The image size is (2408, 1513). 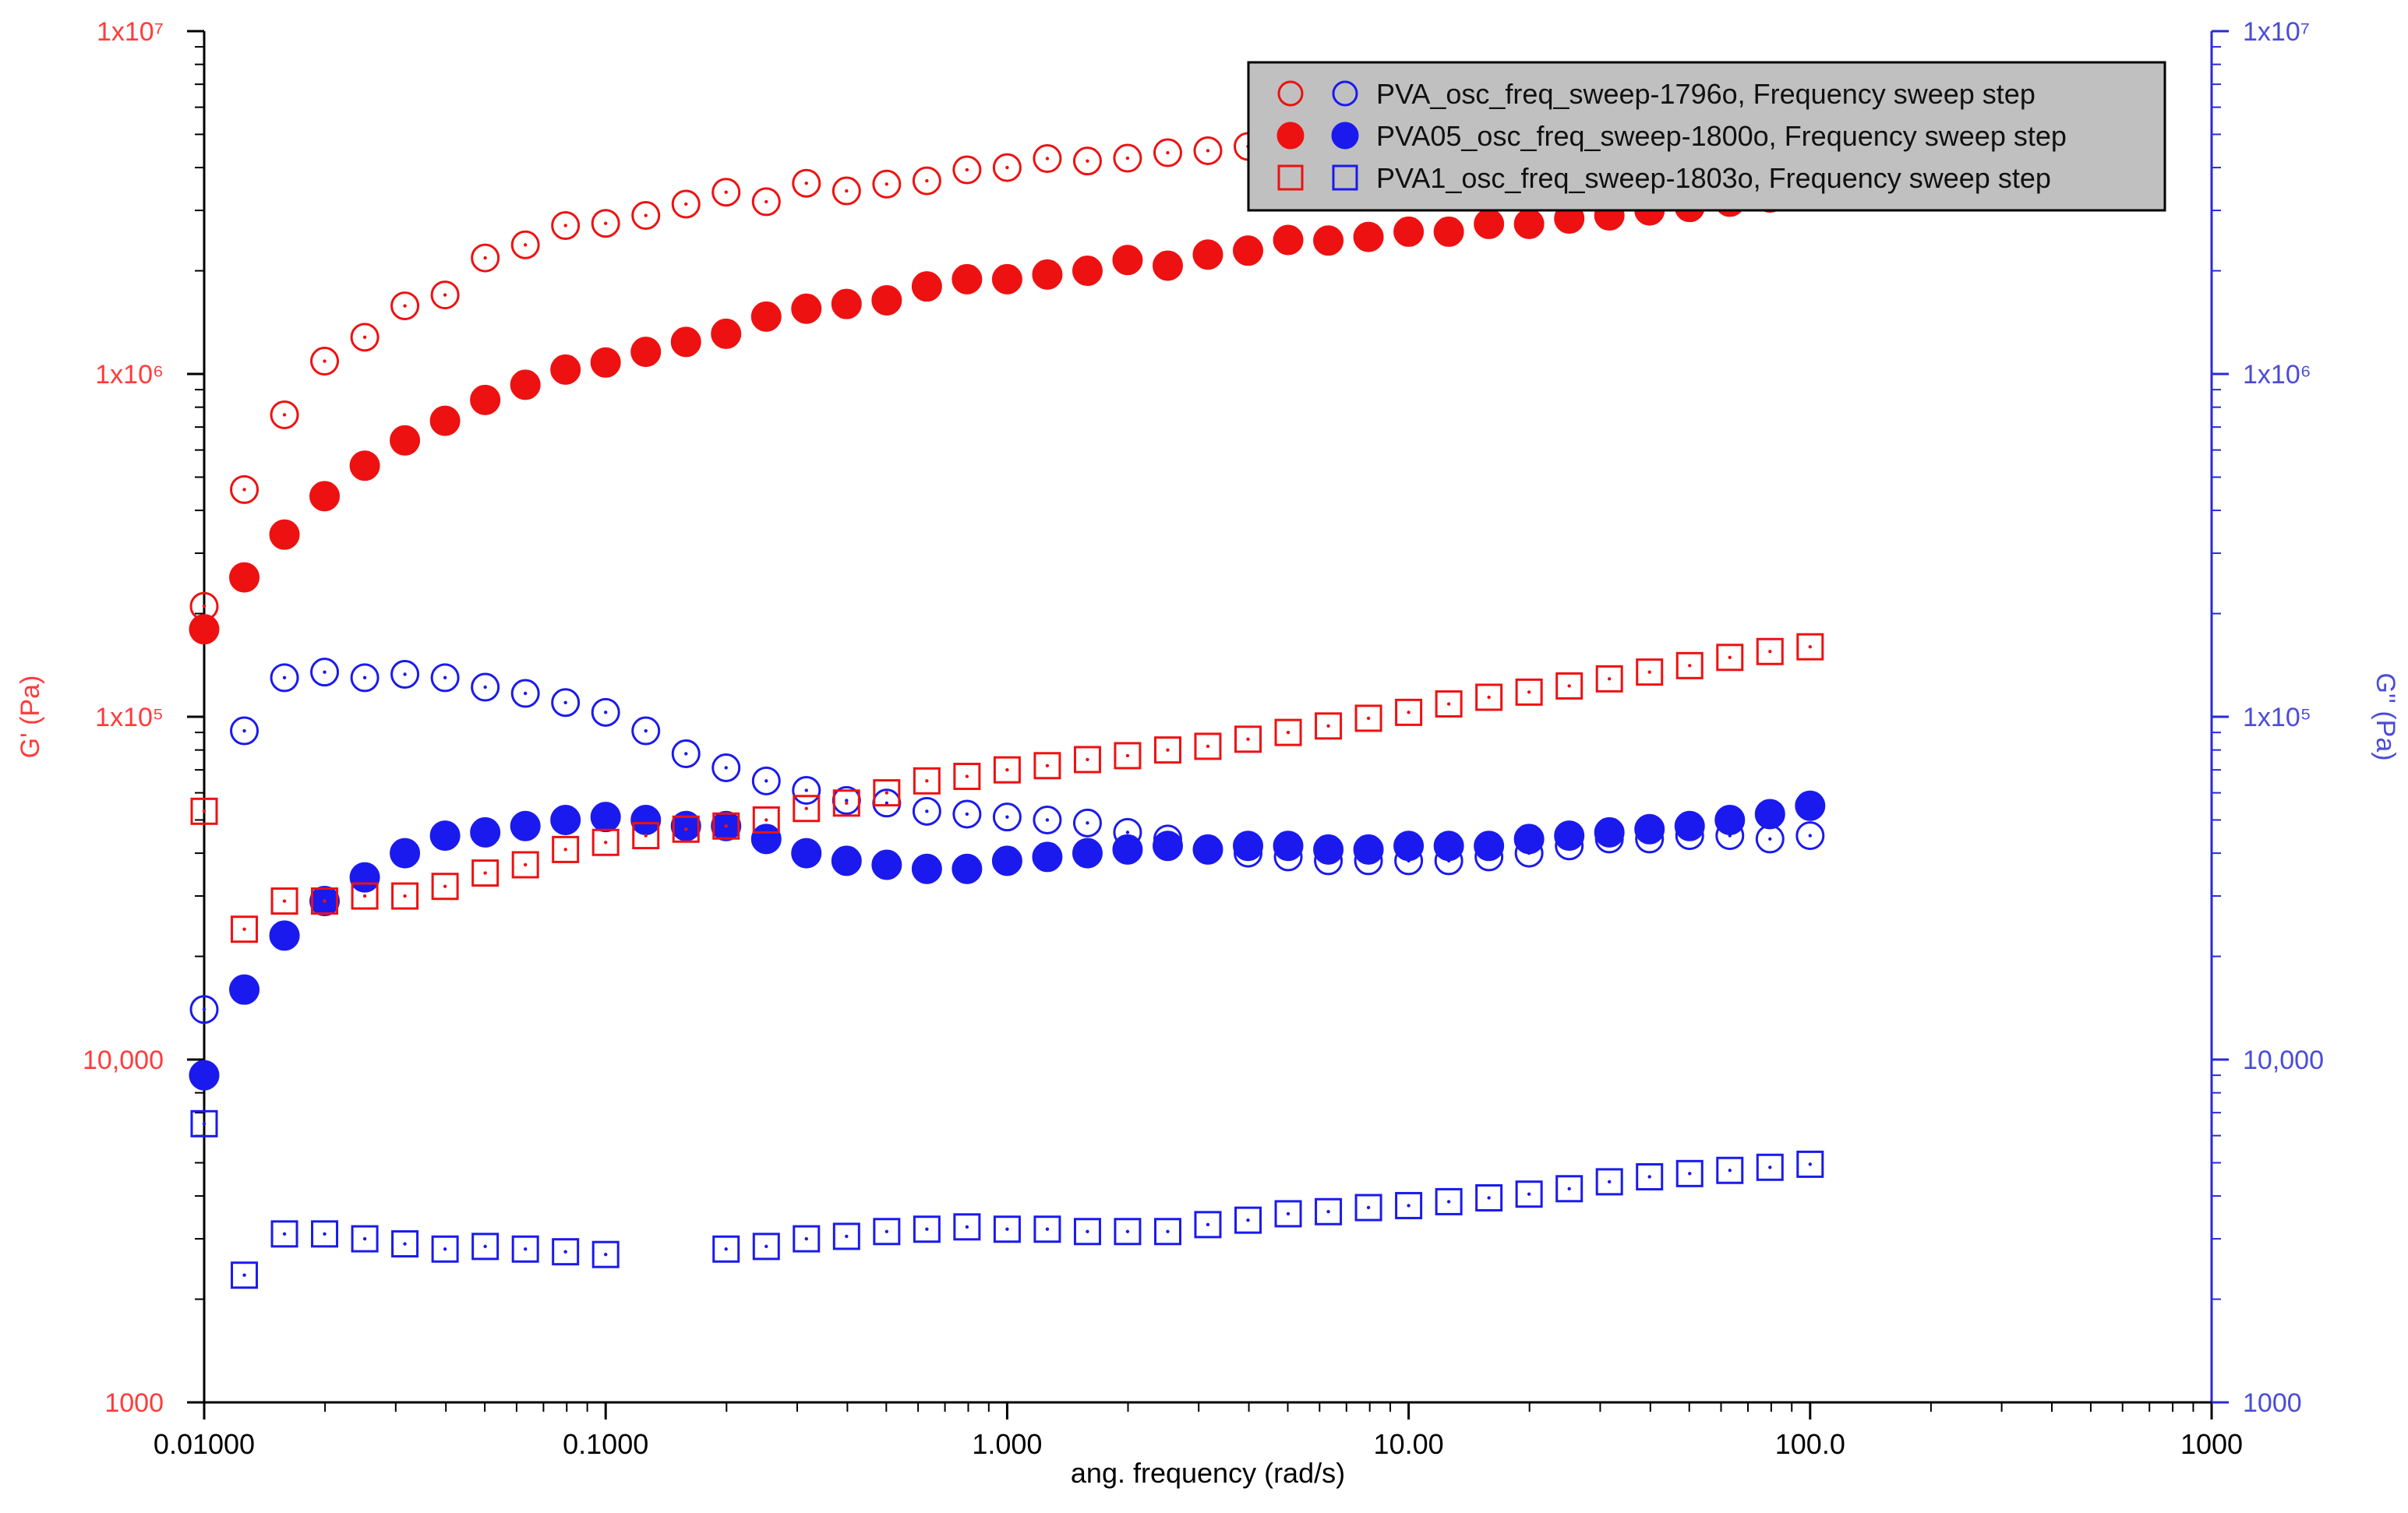 What do you see at coordinates (2277, 717) in the screenshot?
I see `right-tick-label: 1x10⁵` at bounding box center [2277, 717].